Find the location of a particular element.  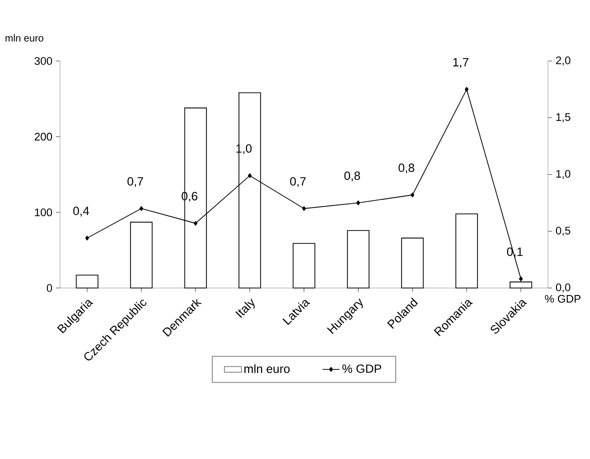

y2-tick-label: 0,5 is located at coordinates (563, 231).